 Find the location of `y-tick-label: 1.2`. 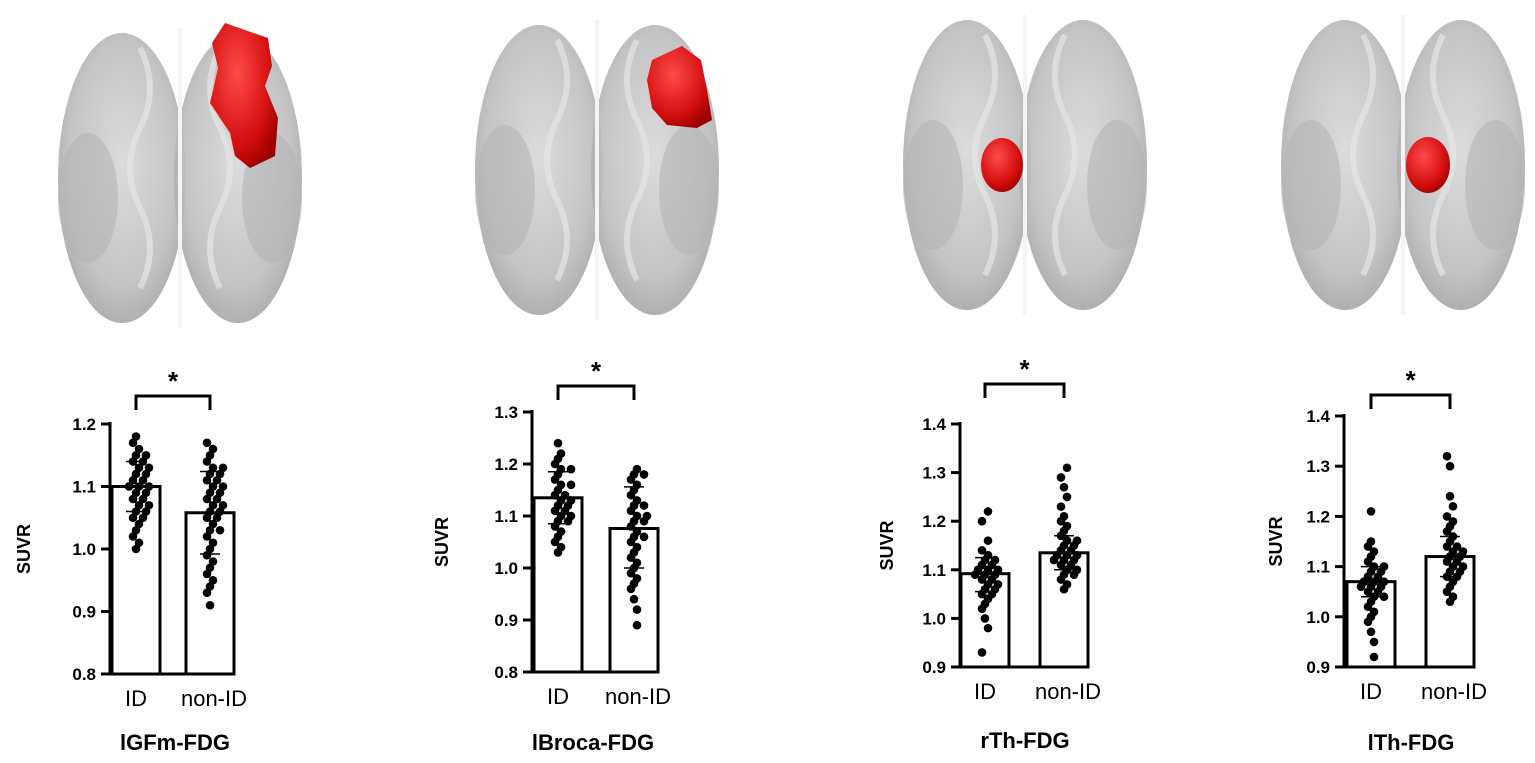

y-tick-label: 1.2 is located at coordinates (1318, 516).